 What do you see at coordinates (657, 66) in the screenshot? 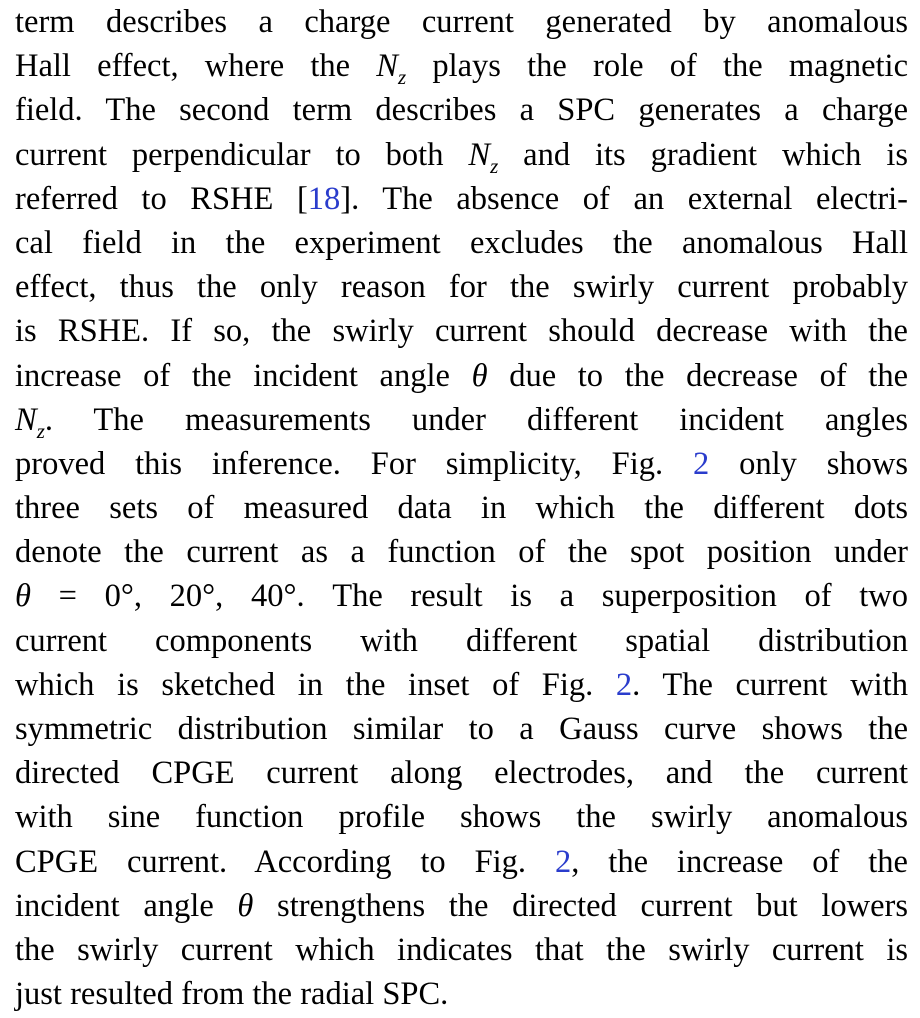
I see `text-run: plays the role of the magnetic` at bounding box center [657, 66].